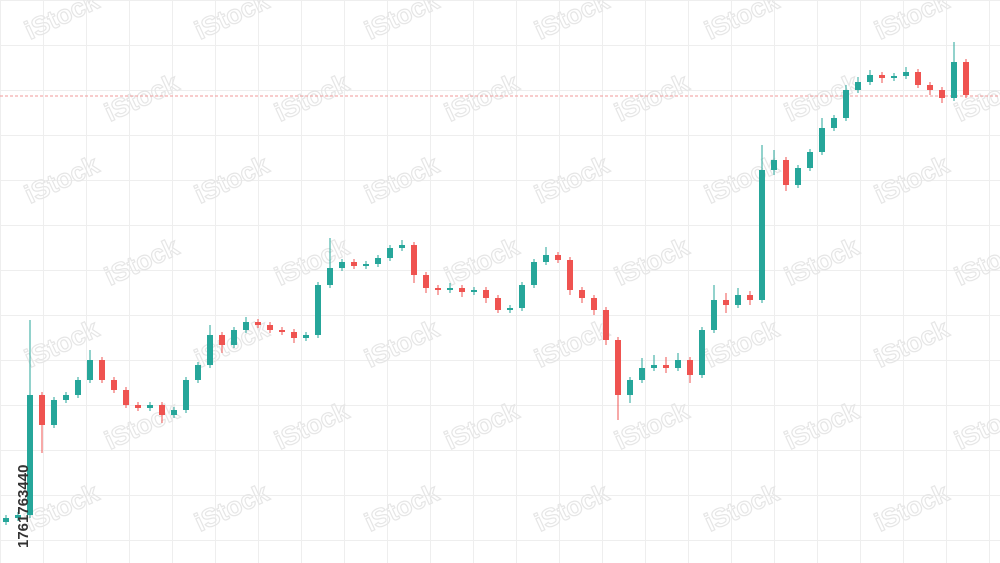 The width and height of the screenshot is (1000, 563). Describe the element at coordinates (23, 506) in the screenshot. I see `image-id: 1761763440` at that location.